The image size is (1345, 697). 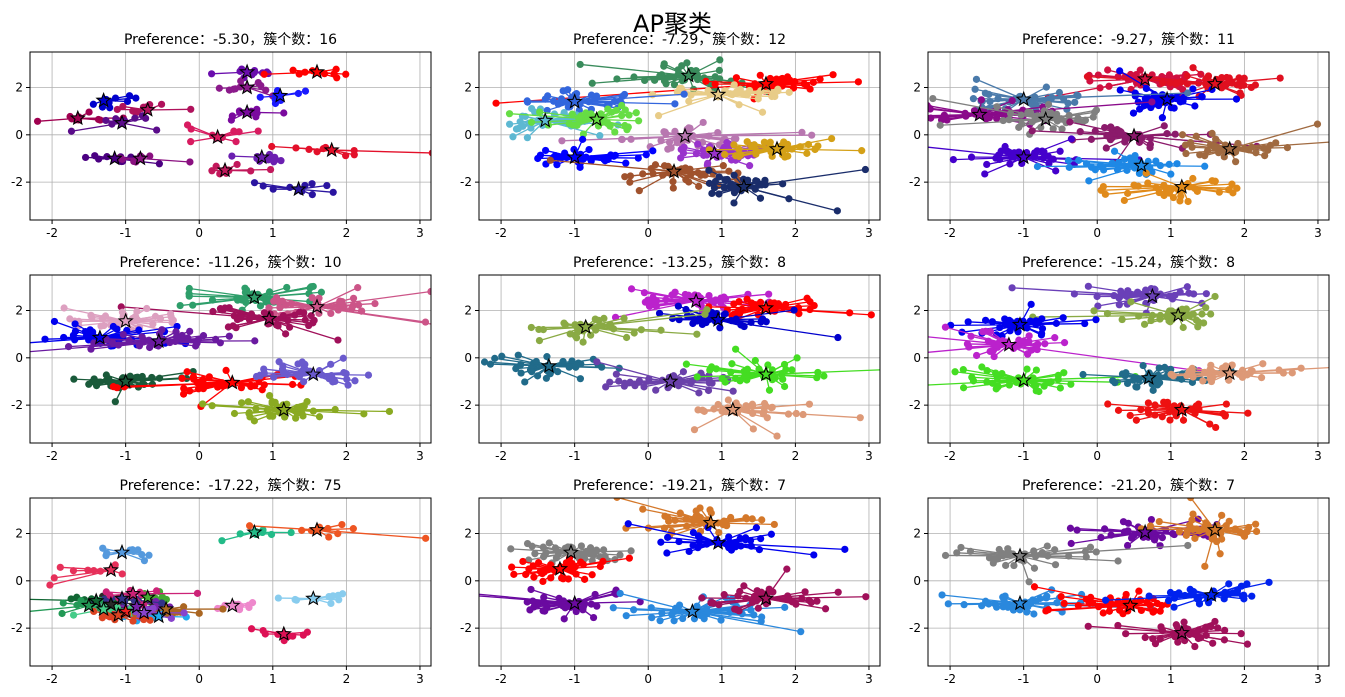 I want to click on y-tick-label: -2, so click(x=17, y=182).